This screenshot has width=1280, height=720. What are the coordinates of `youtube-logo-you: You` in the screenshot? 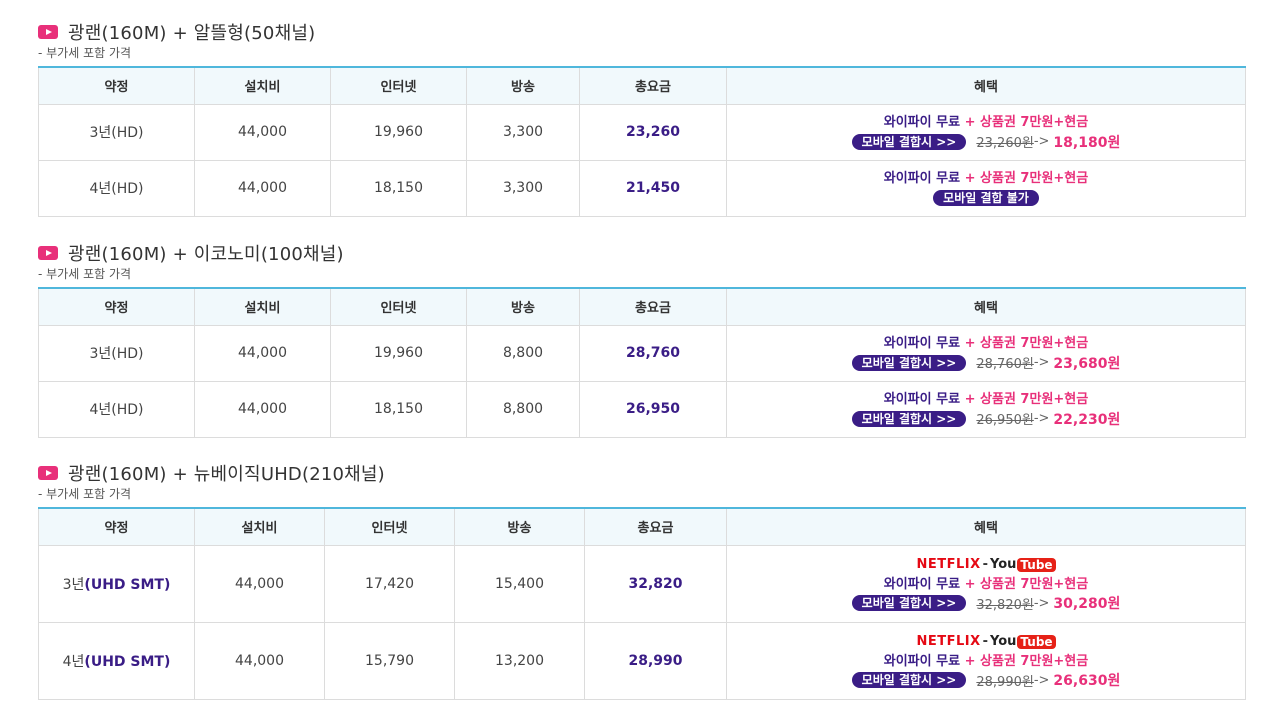 It's located at (1003, 564).